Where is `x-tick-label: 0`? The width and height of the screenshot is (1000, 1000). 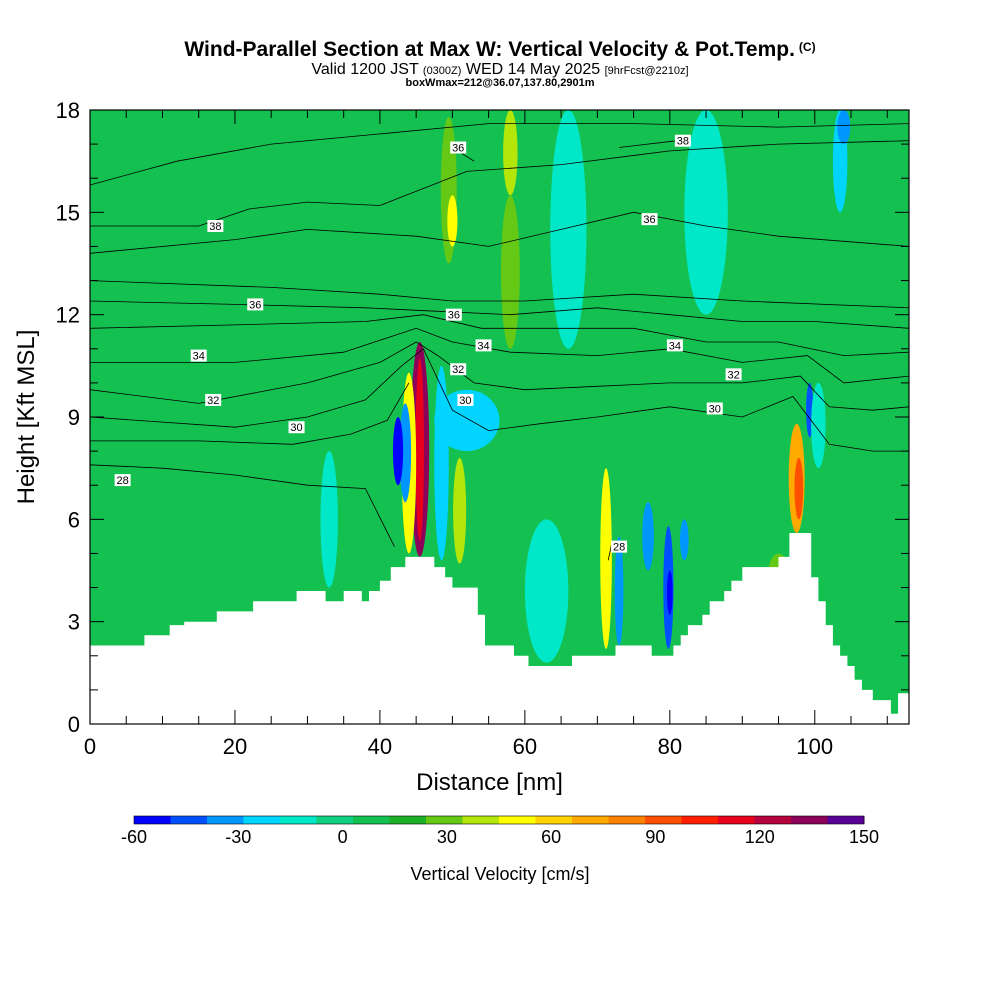
x-tick-label: 0 is located at coordinates (90, 746).